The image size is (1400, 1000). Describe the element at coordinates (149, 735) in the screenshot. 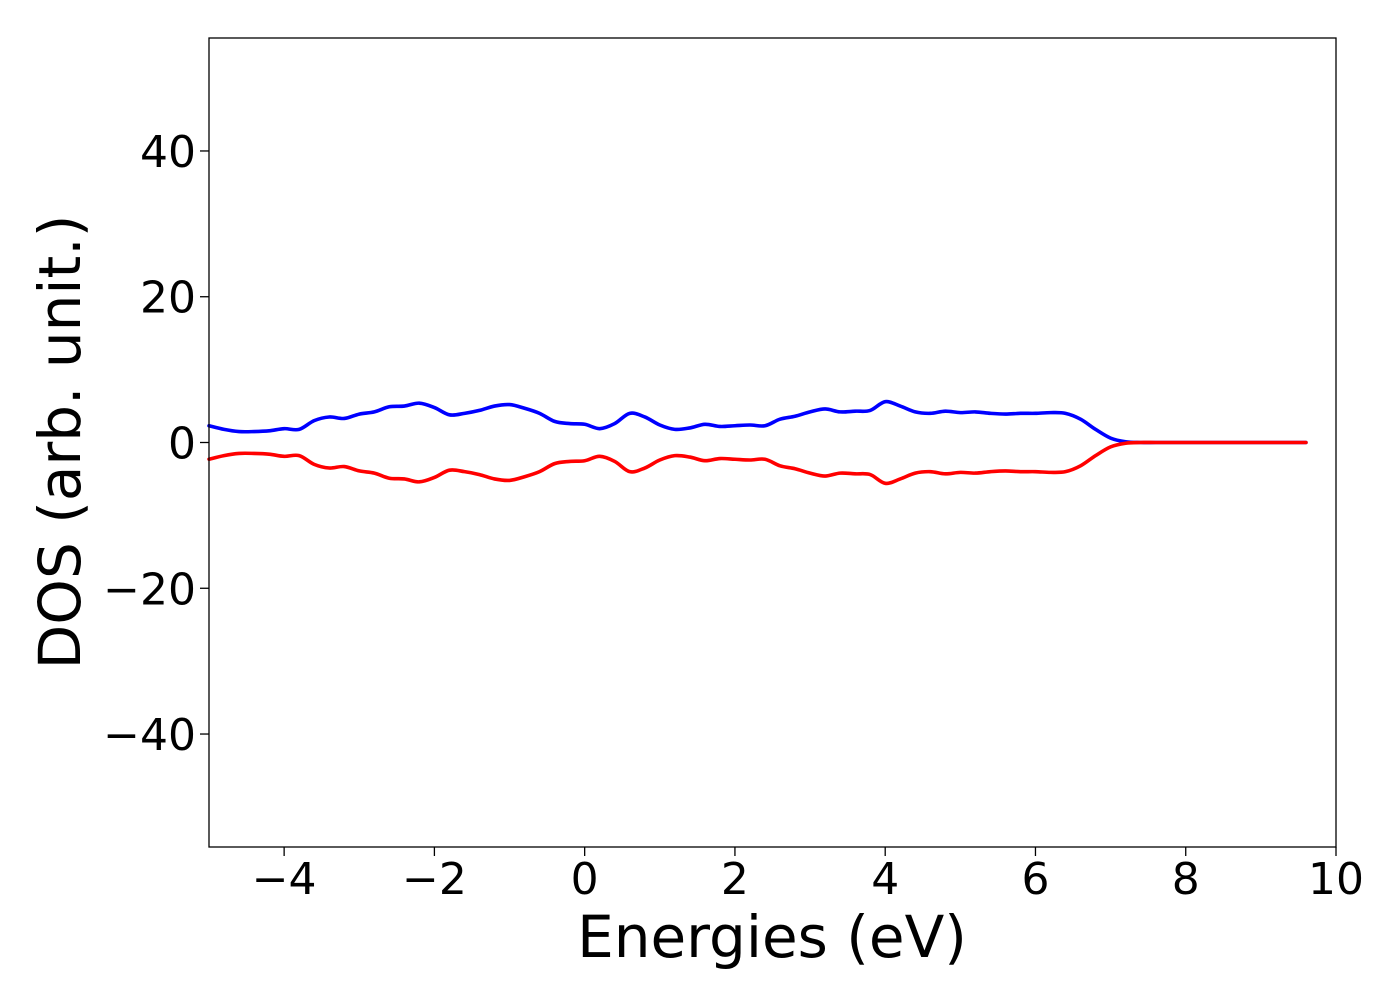

I see `y-tick-label: −40` at that location.